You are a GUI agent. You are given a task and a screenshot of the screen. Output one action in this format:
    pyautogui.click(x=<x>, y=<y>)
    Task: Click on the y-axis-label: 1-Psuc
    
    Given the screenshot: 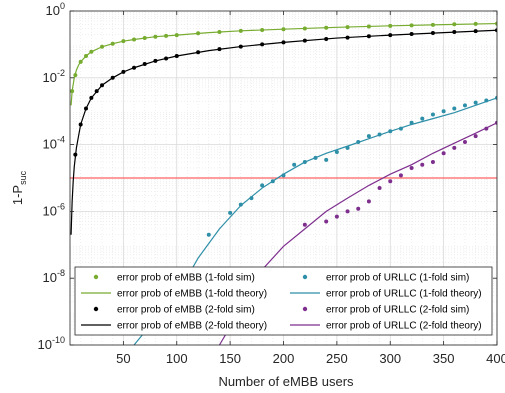 What is the action you would take?
    pyautogui.click(x=19, y=187)
    